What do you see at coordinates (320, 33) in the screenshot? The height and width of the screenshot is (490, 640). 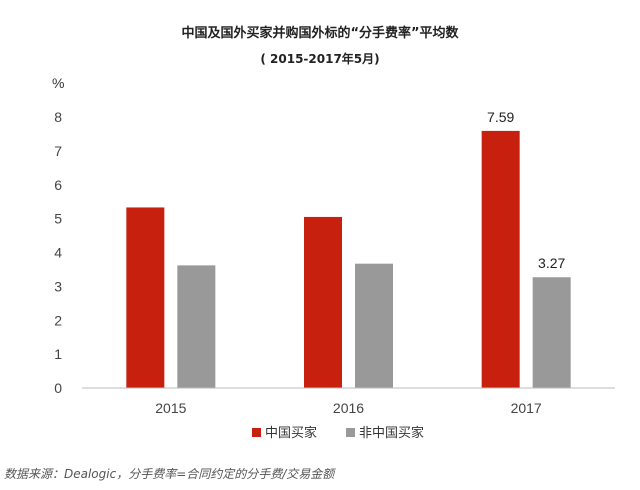 I see `chart-title: 中国及国外买家并购国外标的“分手费率”平均数` at bounding box center [320, 33].